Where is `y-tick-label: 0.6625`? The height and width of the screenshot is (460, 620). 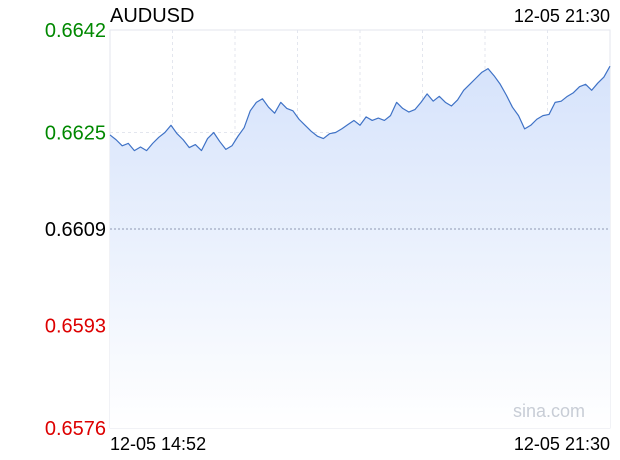
y-tick-label: 0.6625 is located at coordinates (75, 134).